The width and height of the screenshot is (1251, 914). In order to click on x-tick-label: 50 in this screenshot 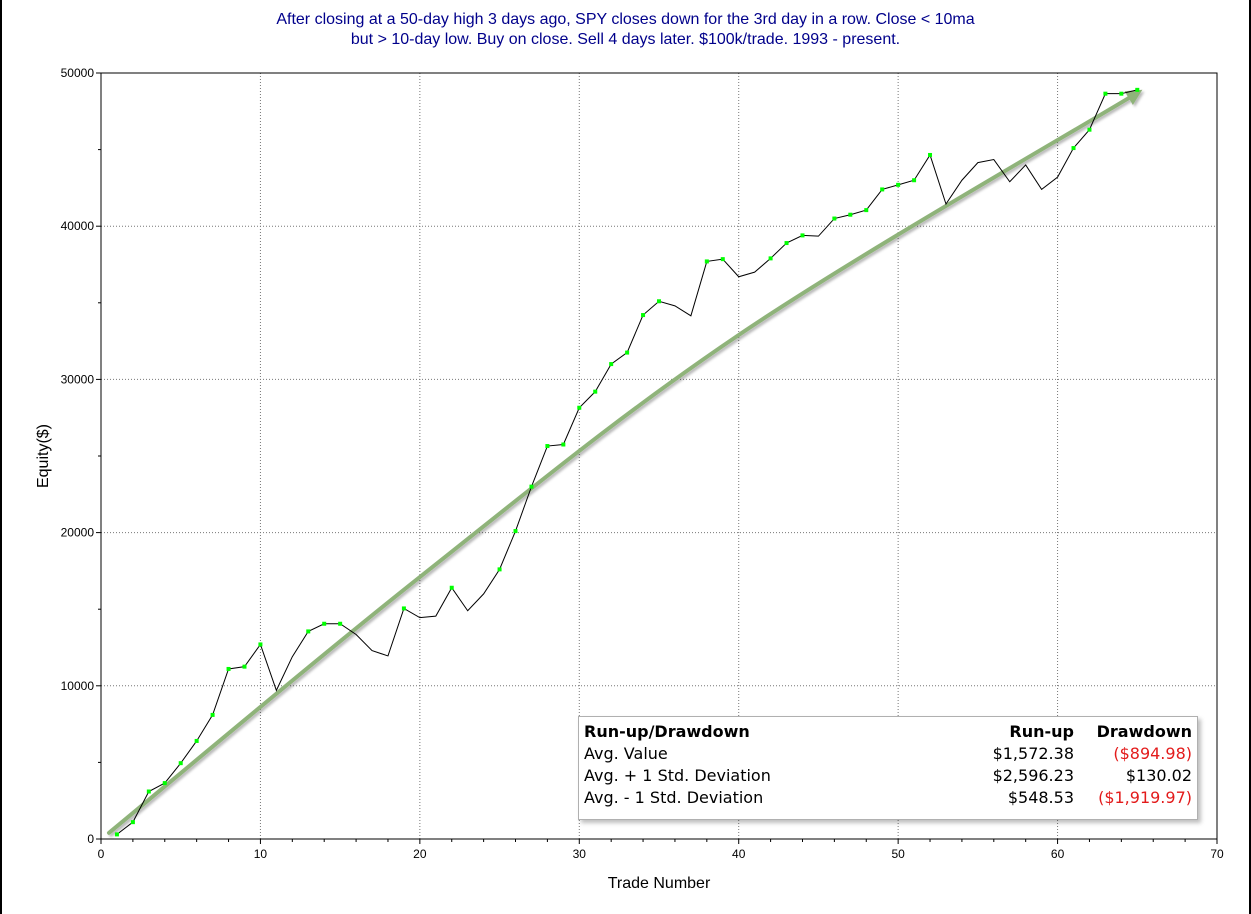, I will do `click(898, 854)`.